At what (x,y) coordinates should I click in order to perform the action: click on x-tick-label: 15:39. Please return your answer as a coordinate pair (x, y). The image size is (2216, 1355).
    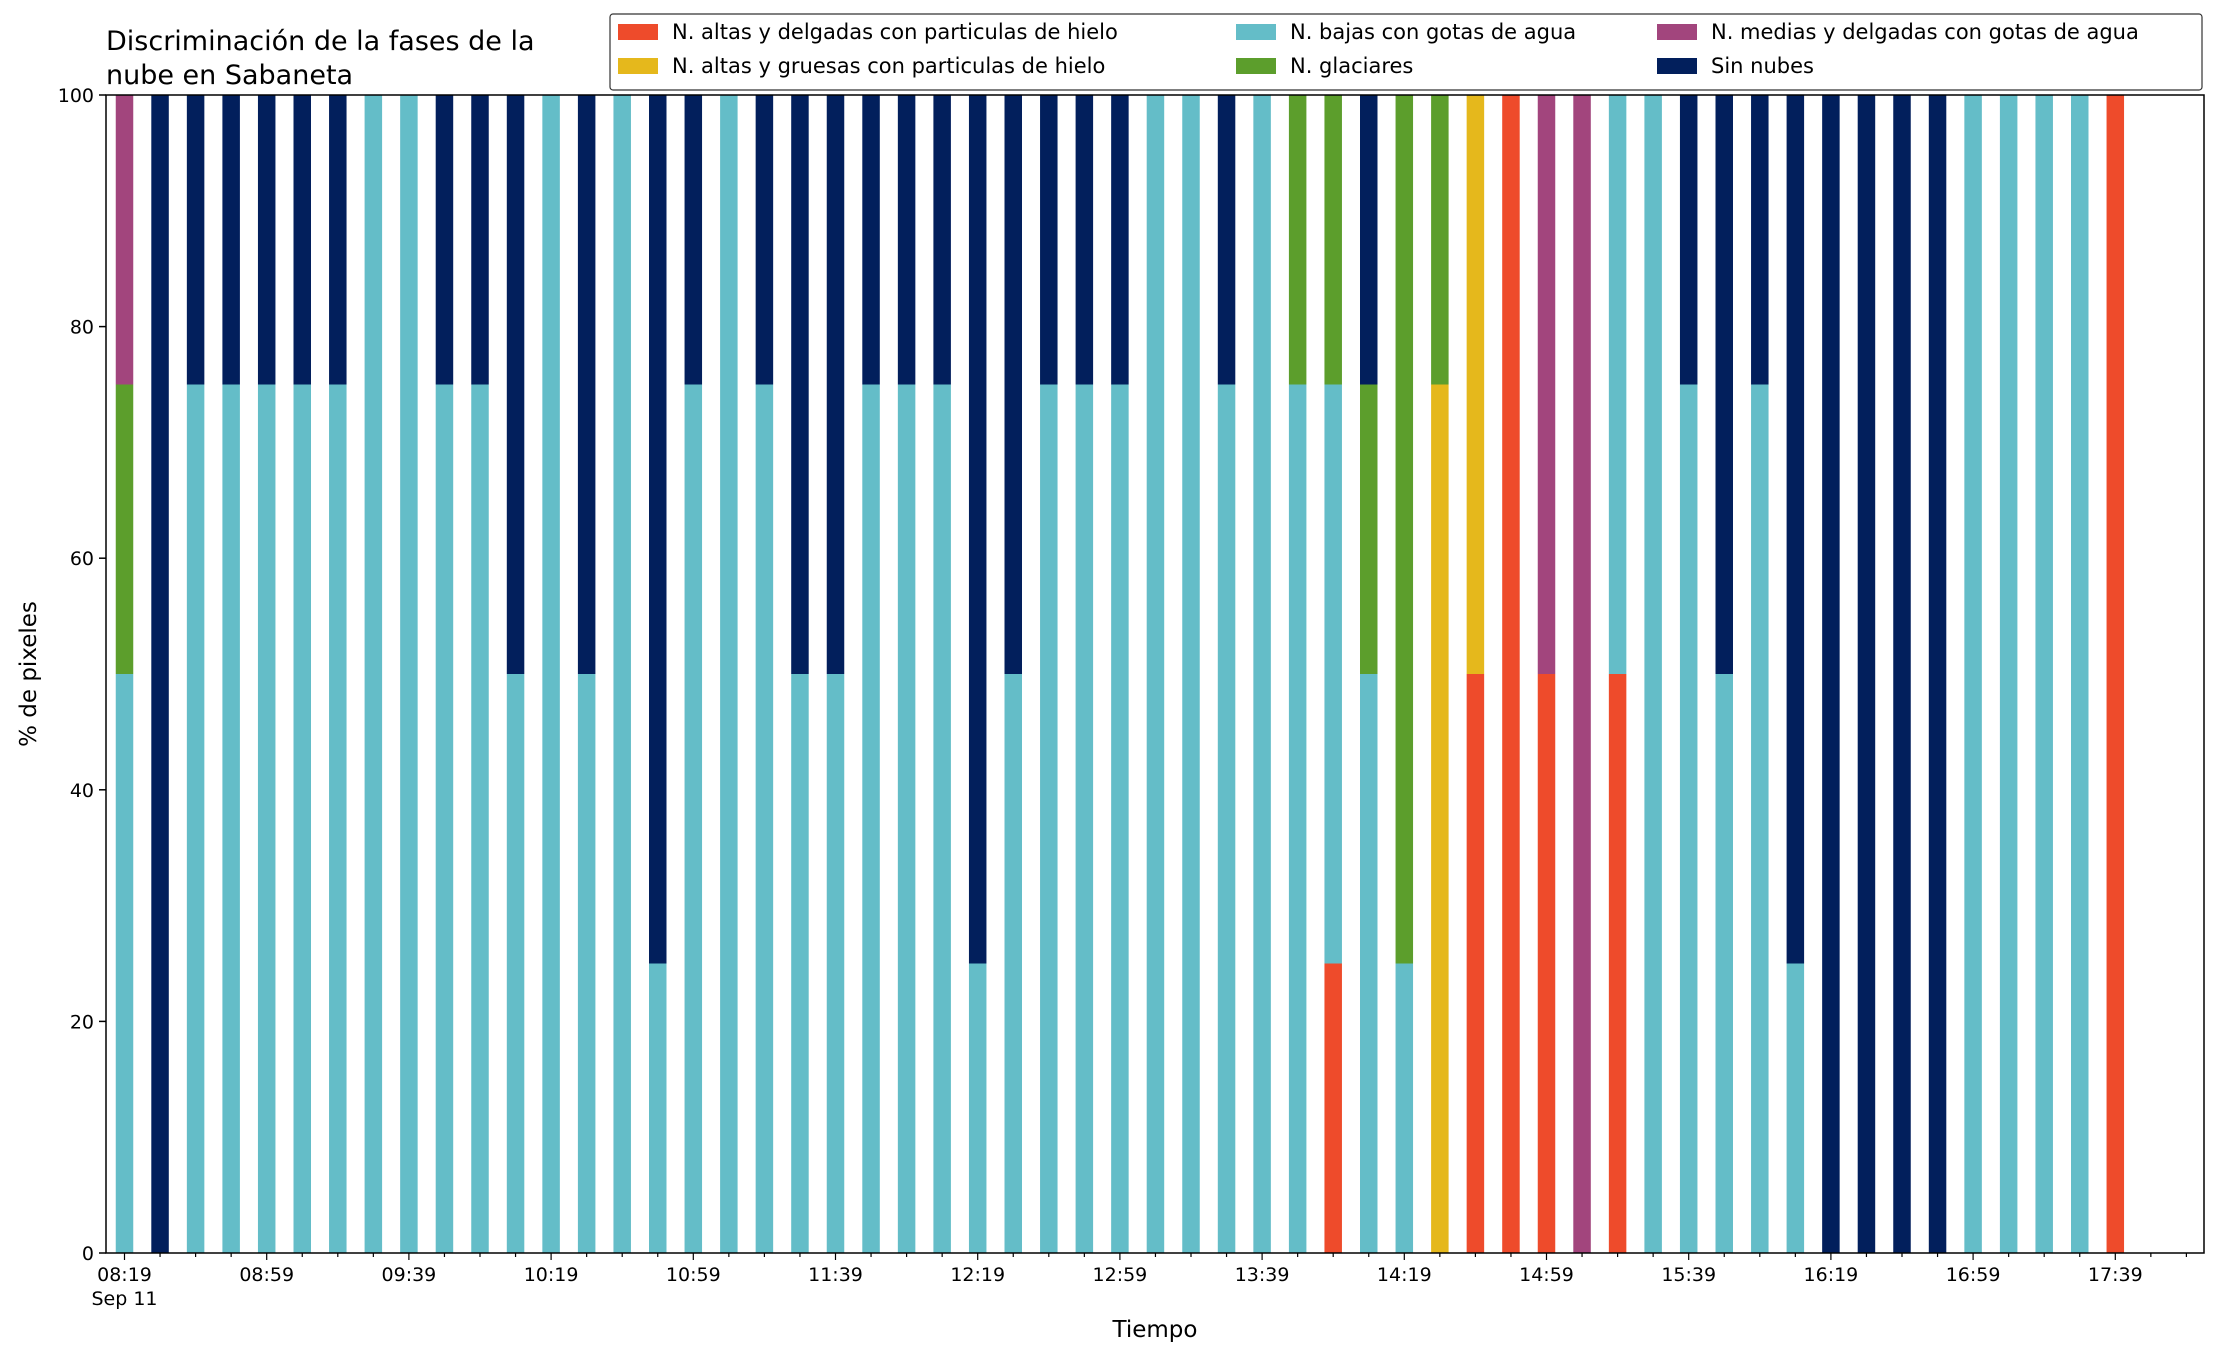
    Looking at the image, I should click on (1688, 1275).